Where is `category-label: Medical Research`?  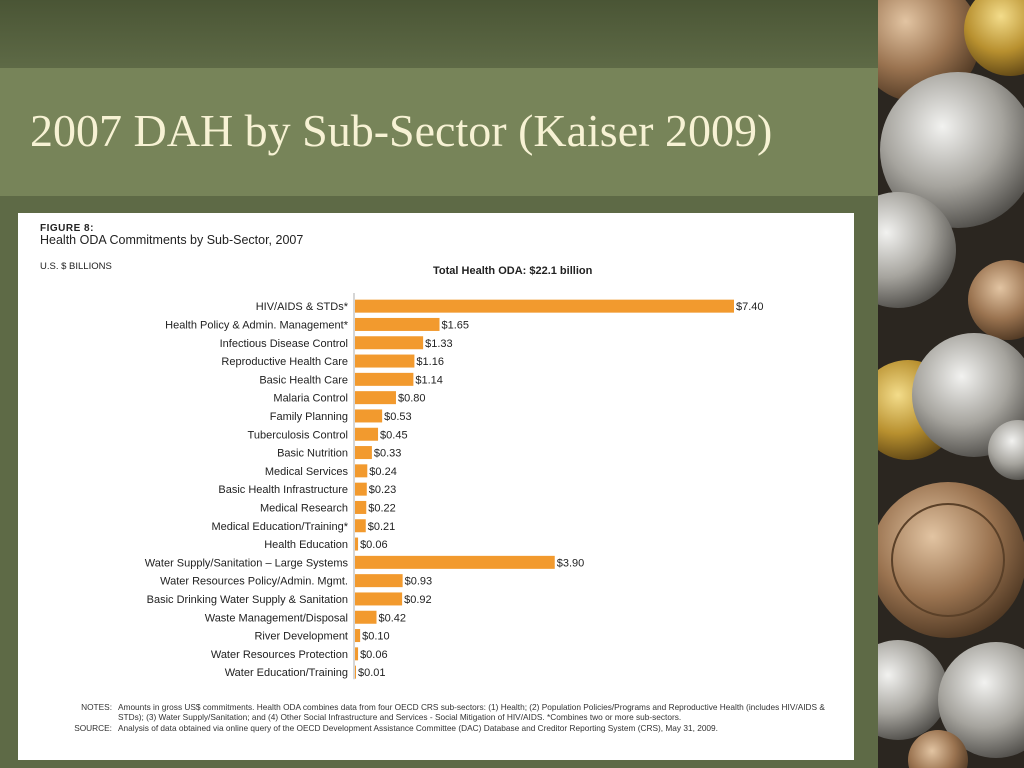
category-label: Medical Research is located at coordinates (304, 508).